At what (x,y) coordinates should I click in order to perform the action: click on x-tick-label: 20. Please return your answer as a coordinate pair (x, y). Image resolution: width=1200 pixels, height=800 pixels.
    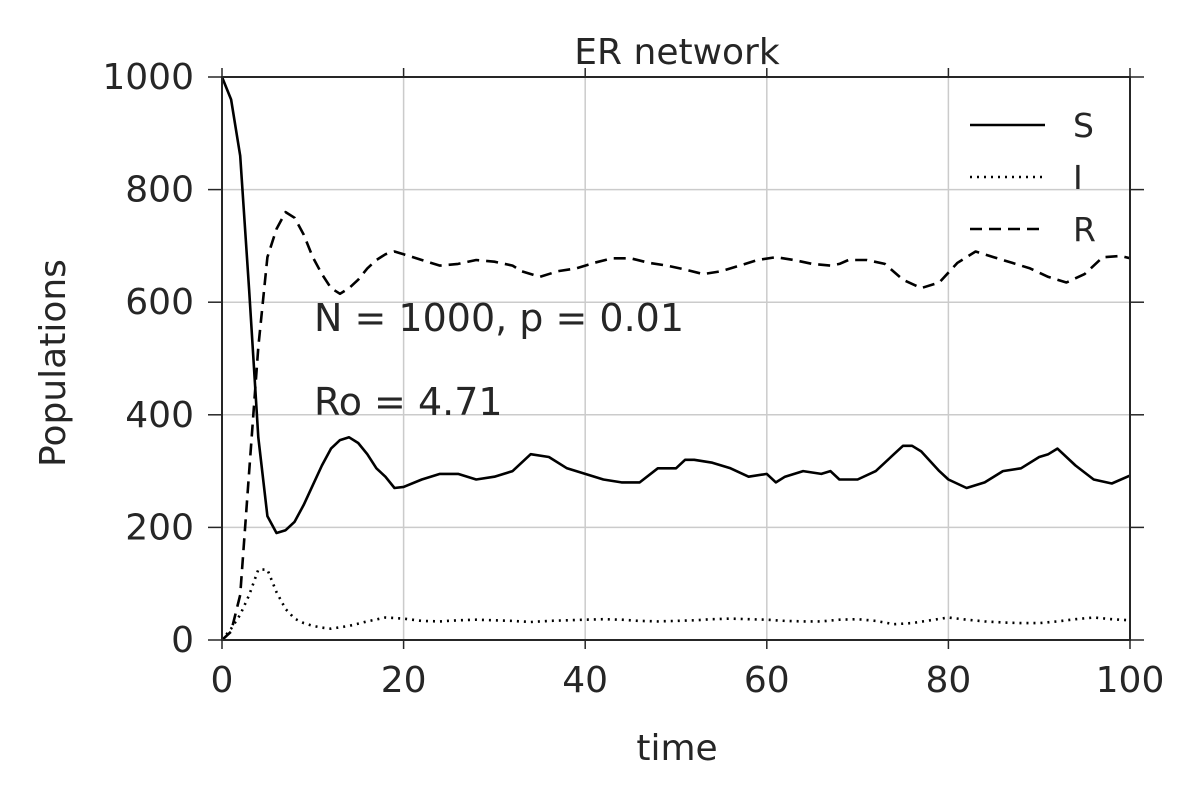
    Looking at the image, I should click on (404, 680).